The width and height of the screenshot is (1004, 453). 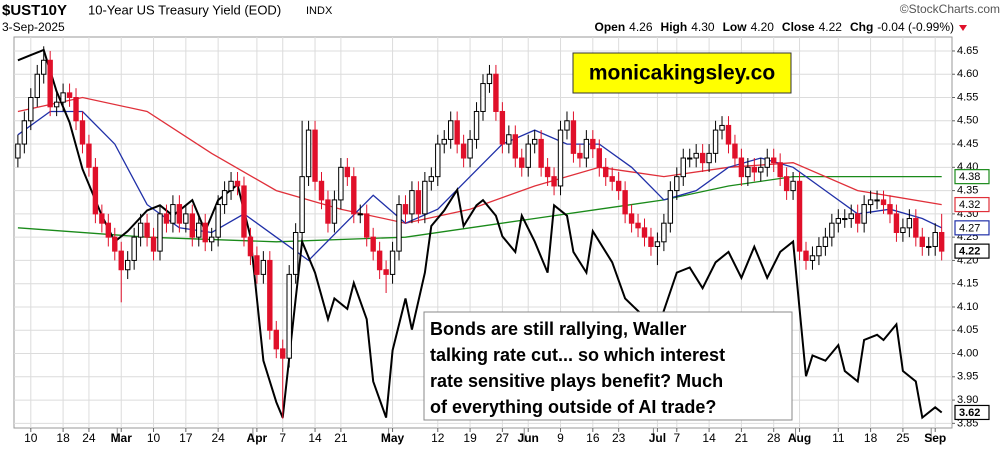 What do you see at coordinates (641, 27) in the screenshot?
I see `quote-value: 4.26` at bounding box center [641, 27].